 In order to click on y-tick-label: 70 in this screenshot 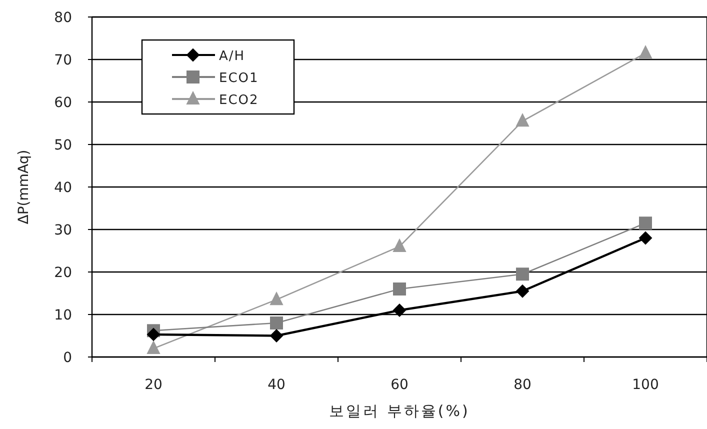, I will do `click(63, 60)`.